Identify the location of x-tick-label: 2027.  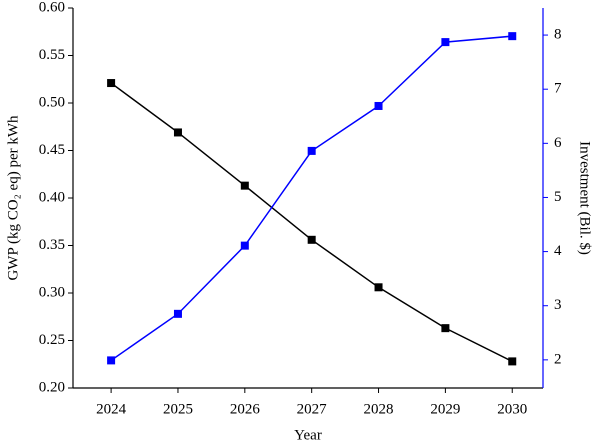
(312, 409).